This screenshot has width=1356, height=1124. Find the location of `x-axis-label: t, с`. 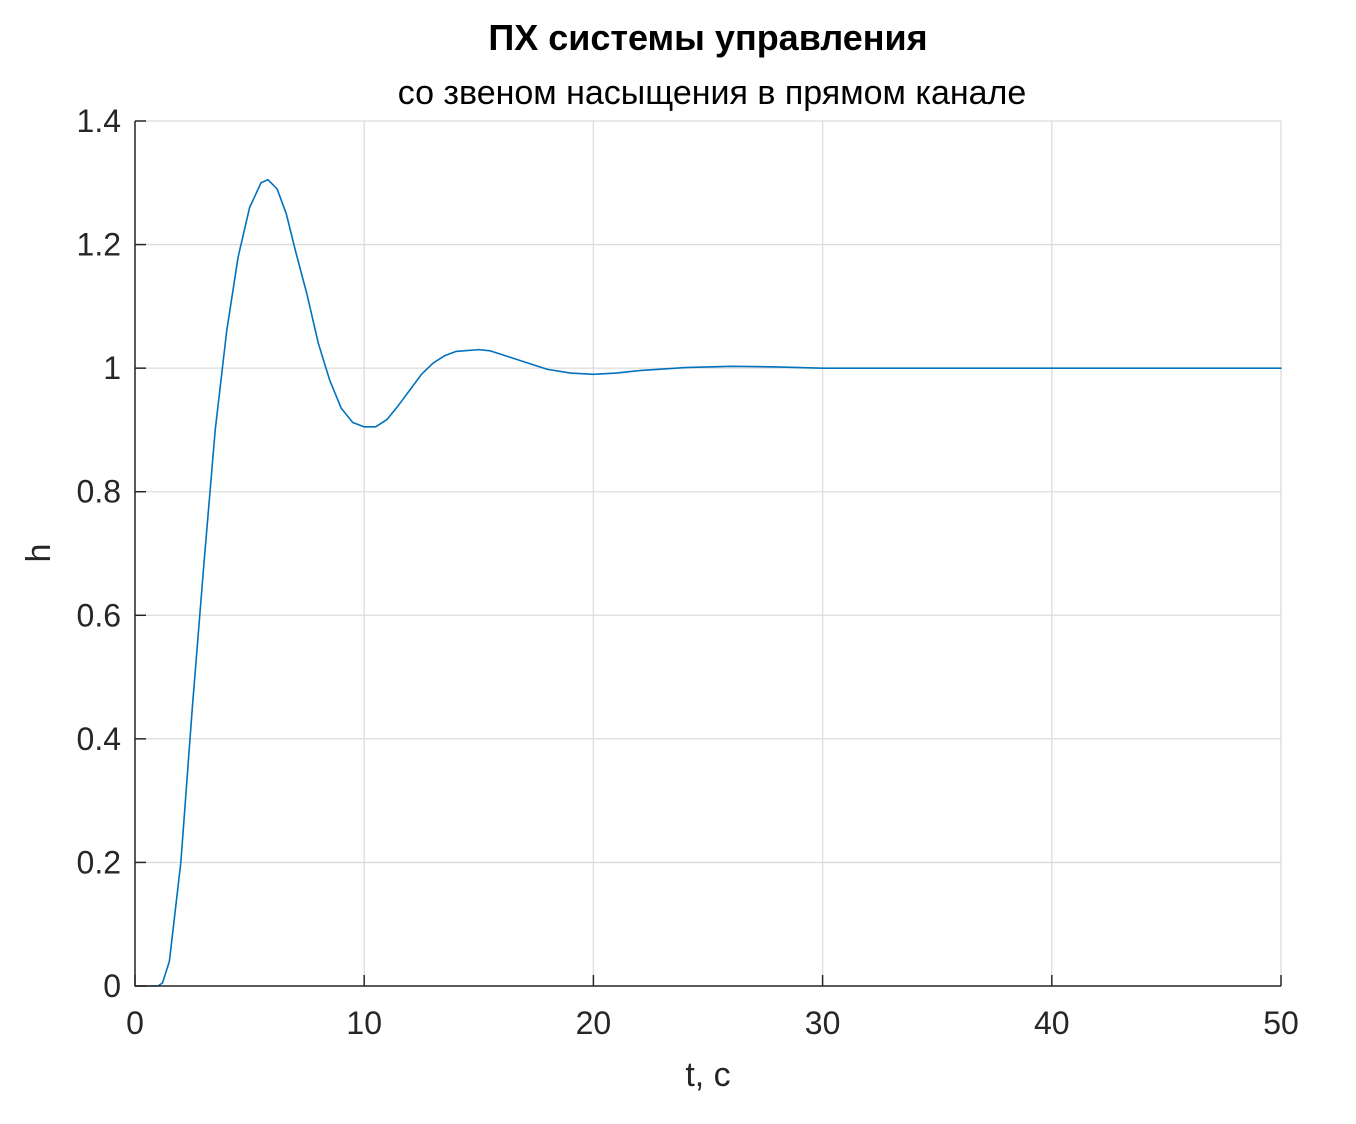

x-axis-label: t, с is located at coordinates (707, 1075).